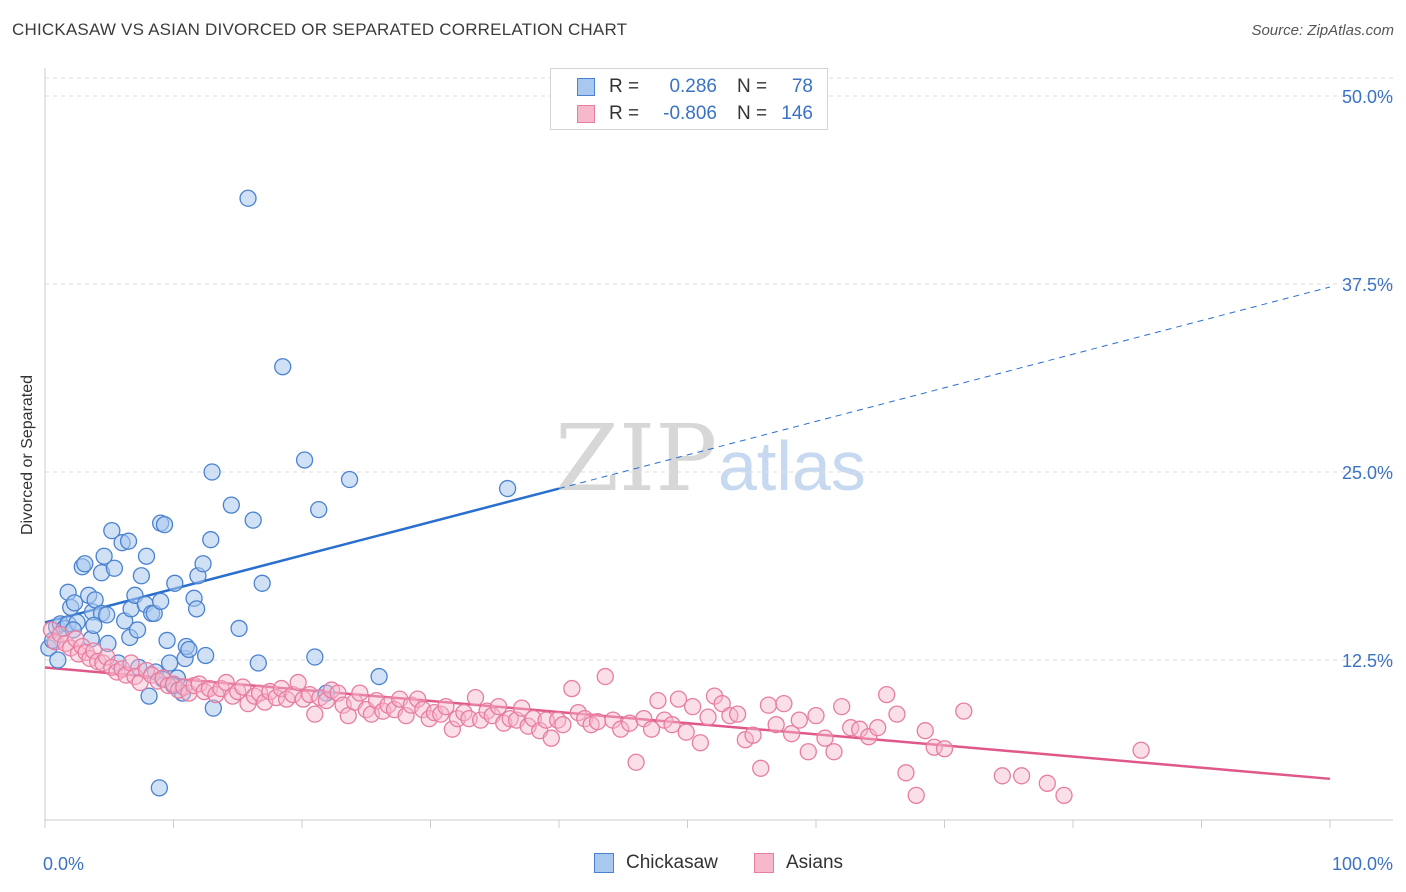 The height and width of the screenshot is (892, 1406). Describe the element at coordinates (815, 862) in the screenshot. I see `legend-label-asians: Asians` at that location.